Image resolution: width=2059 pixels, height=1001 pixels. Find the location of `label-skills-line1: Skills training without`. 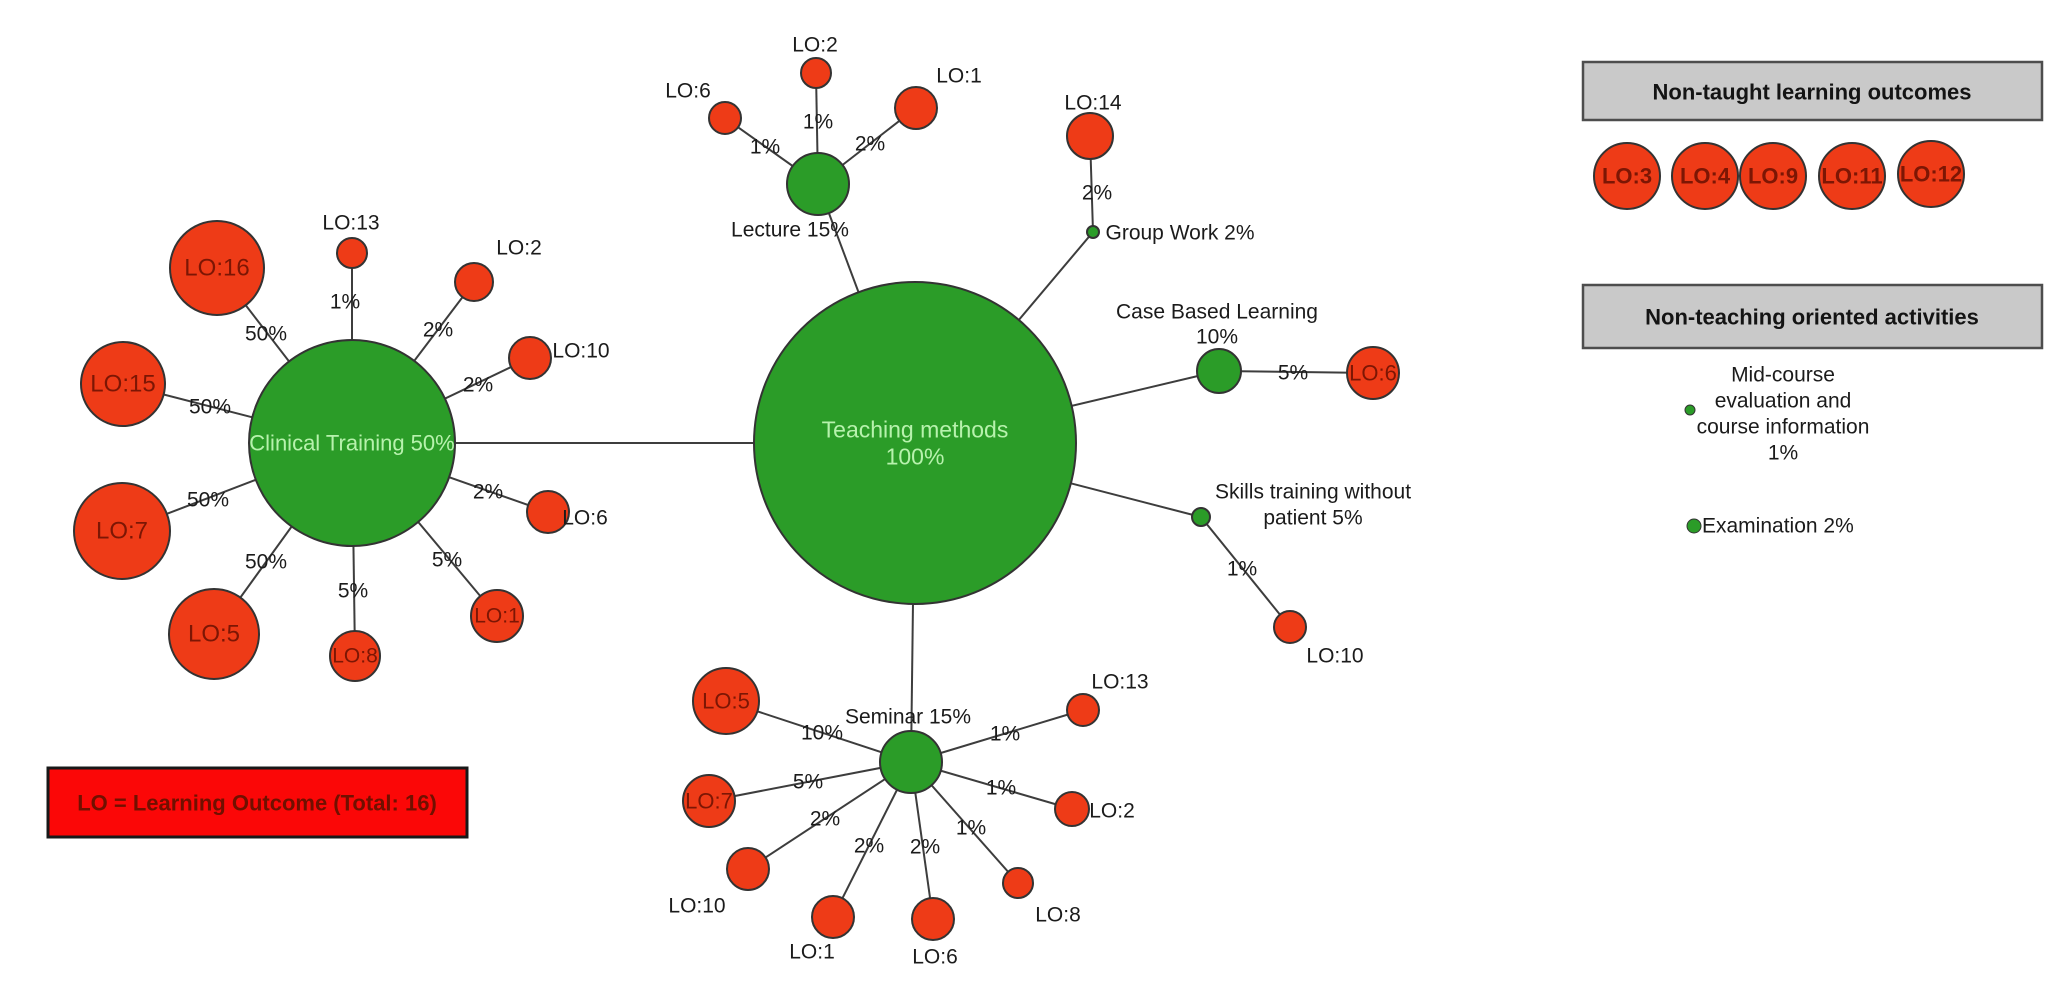

label-skills-line1: Skills training without is located at coordinates (1313, 492).